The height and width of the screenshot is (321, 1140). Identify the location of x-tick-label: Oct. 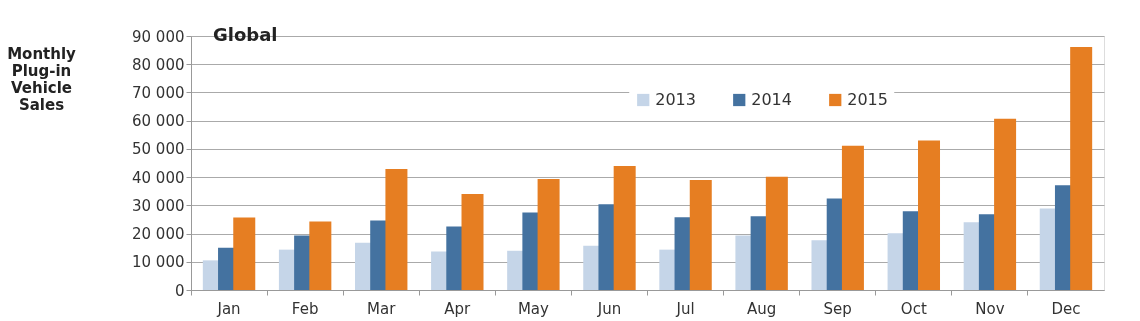
(913, 308).